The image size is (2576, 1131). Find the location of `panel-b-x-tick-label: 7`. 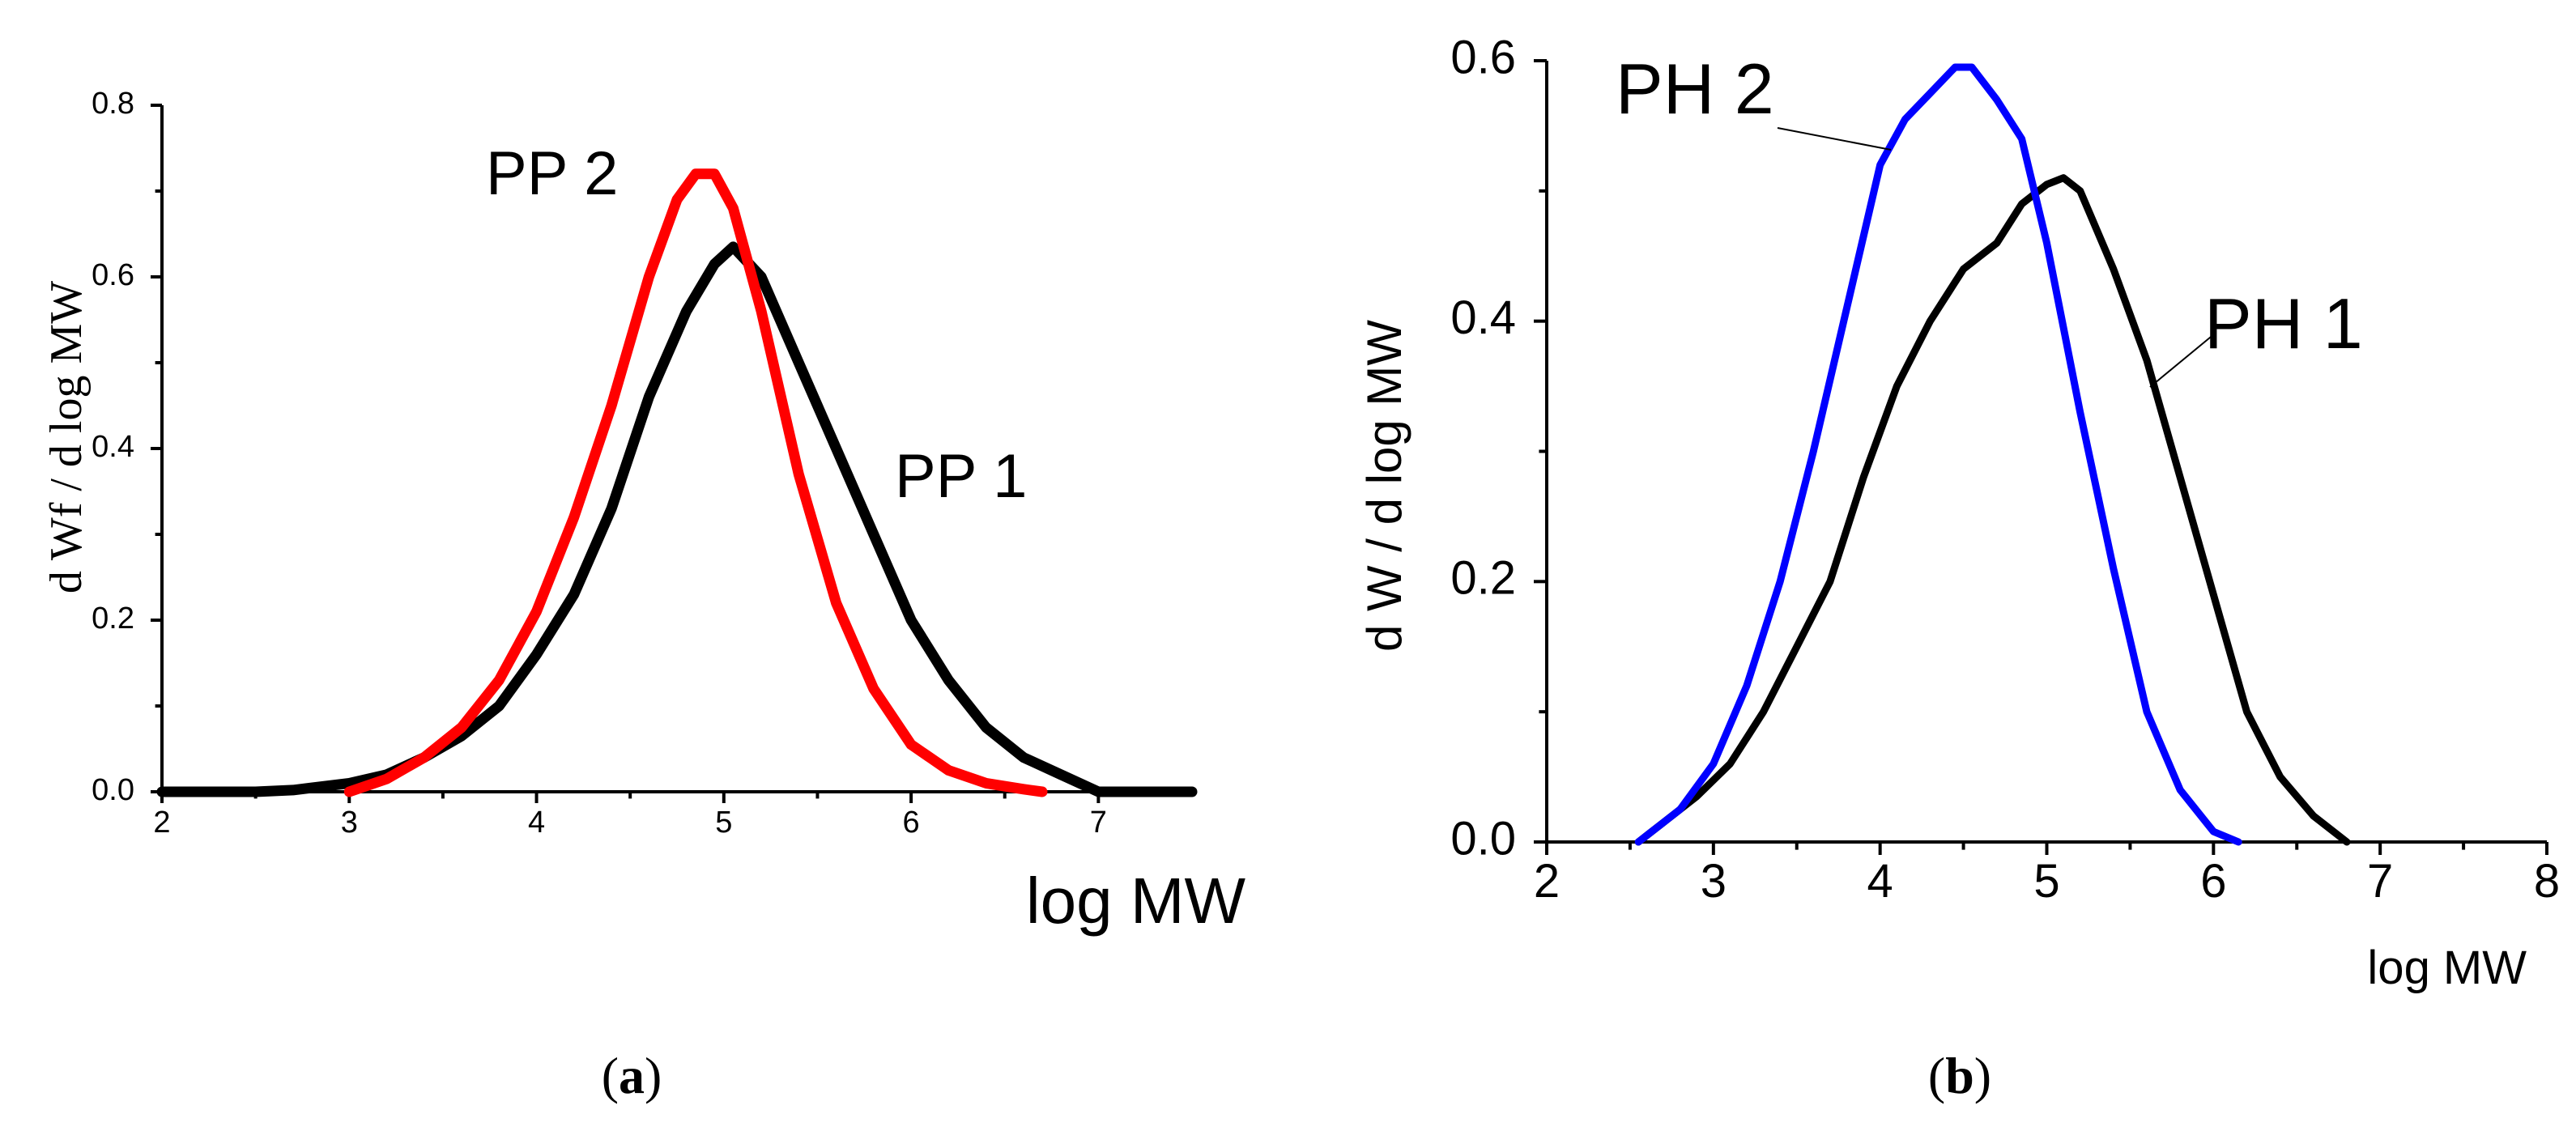

panel-b-x-tick-label: 7 is located at coordinates (2380, 881).